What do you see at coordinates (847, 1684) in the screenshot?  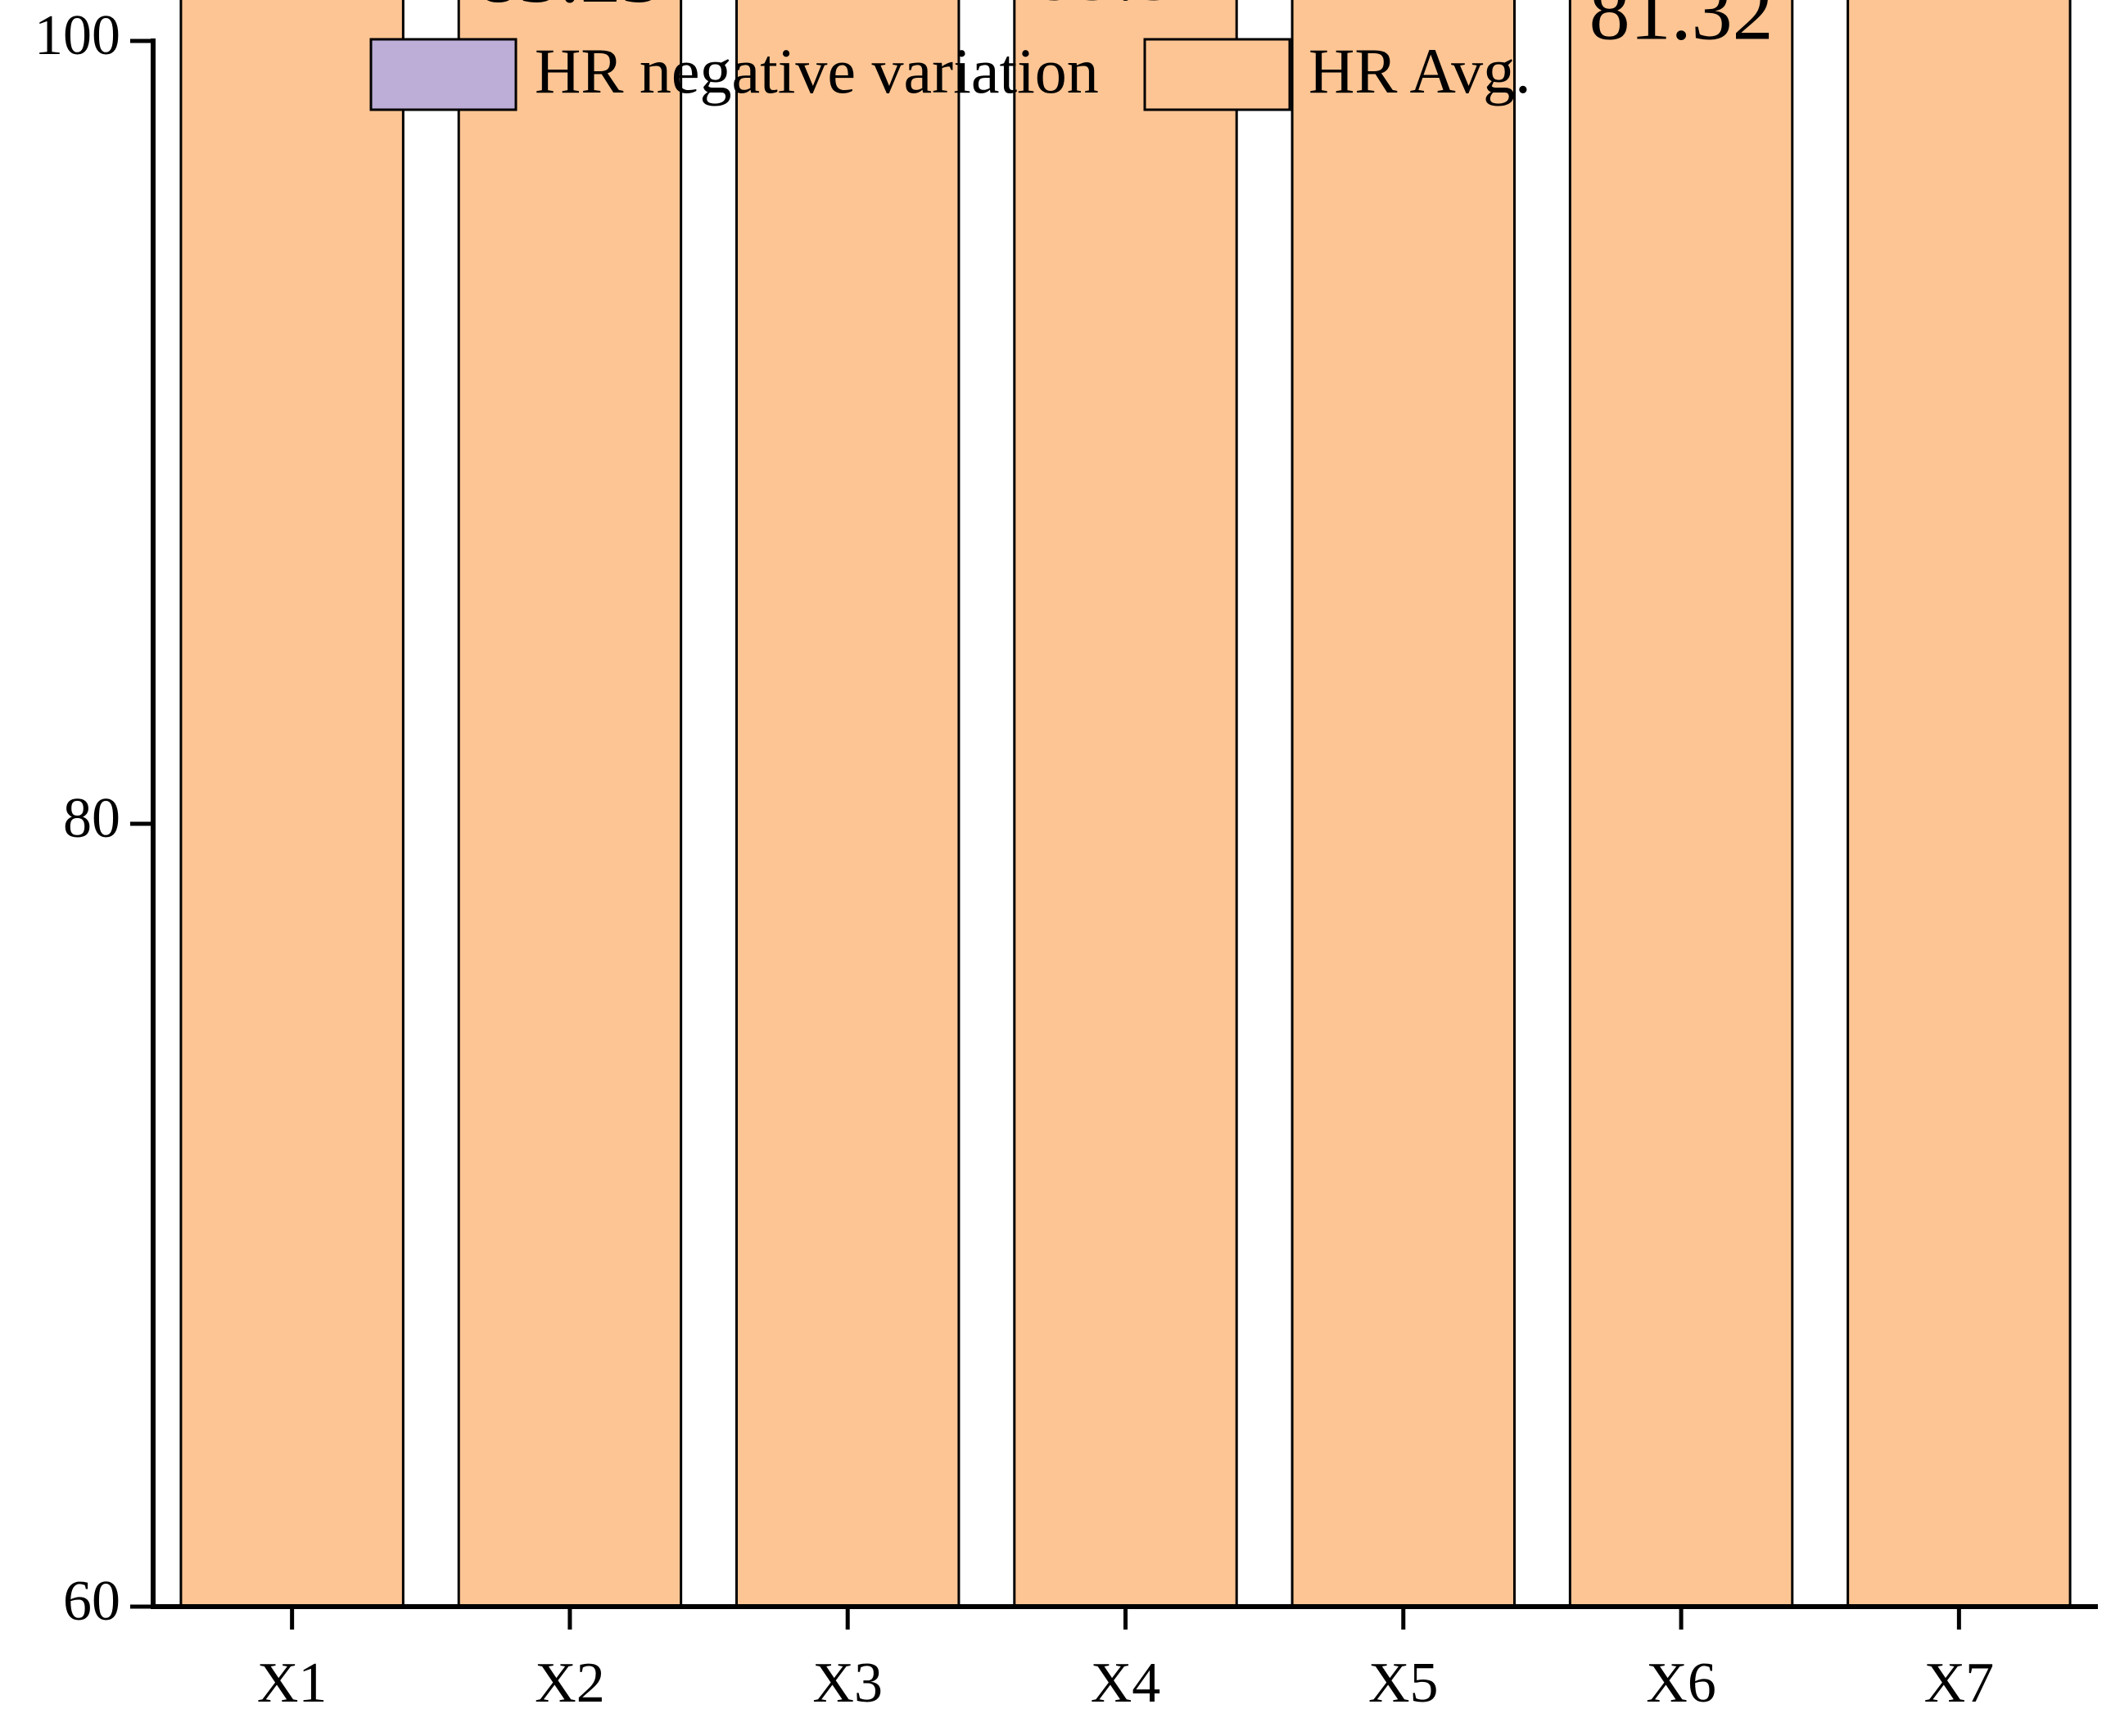 I see `x-tick-label: X3` at bounding box center [847, 1684].